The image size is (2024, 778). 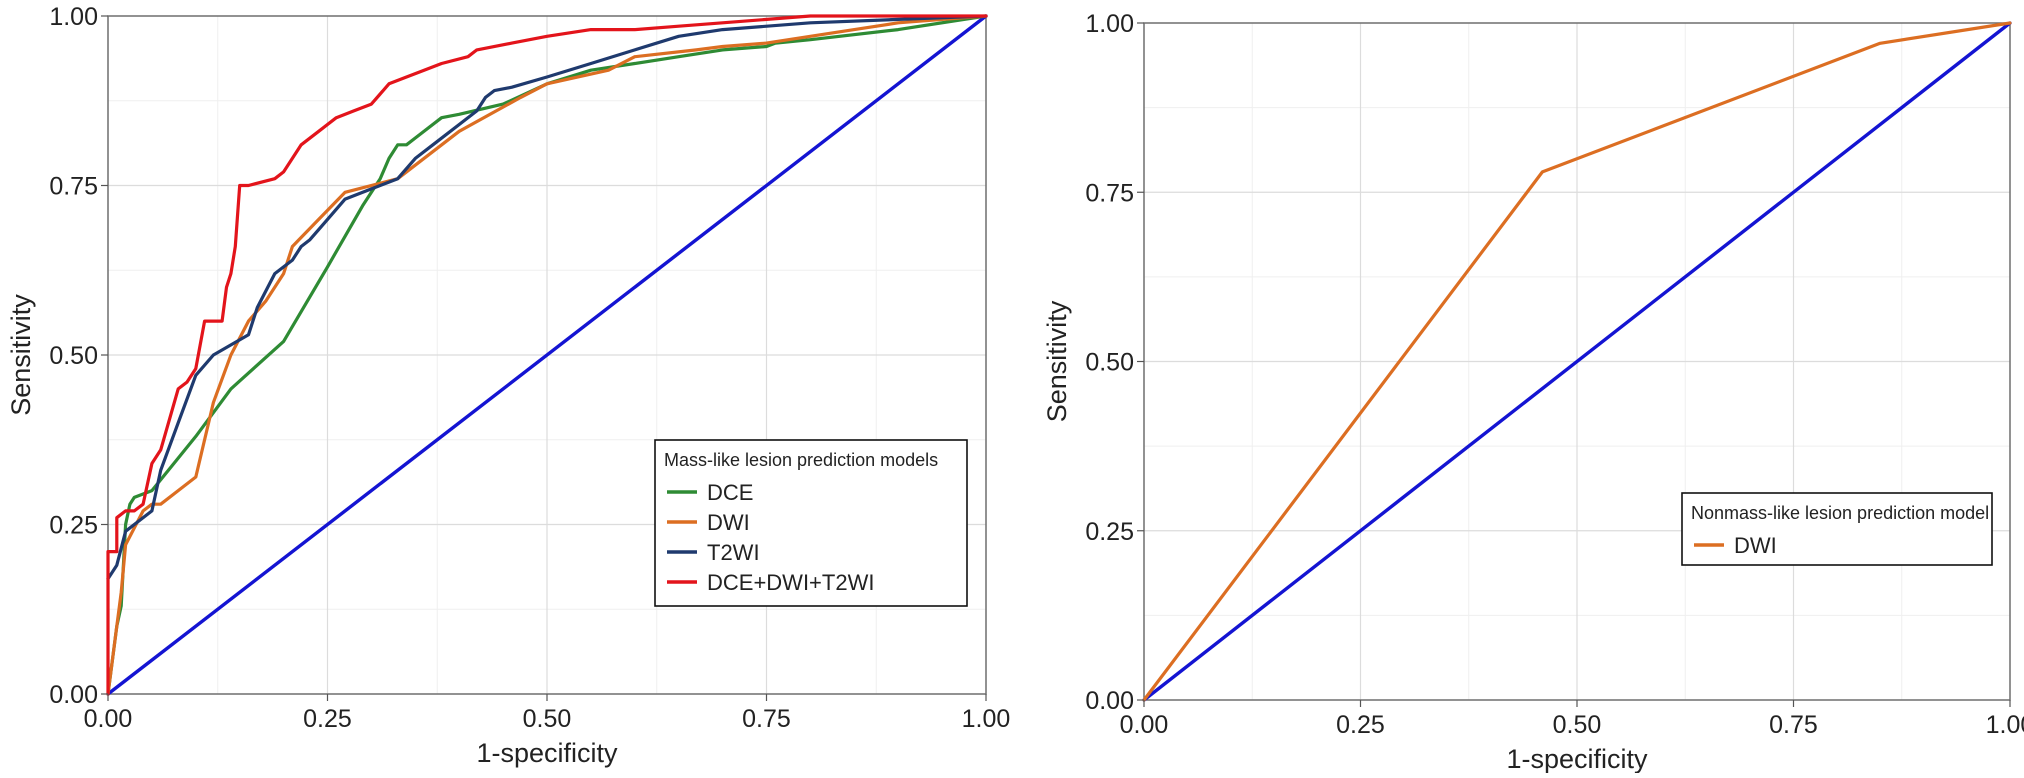 What do you see at coordinates (790, 582) in the screenshot?
I see `left-legend-label-dce-dwi-t2wi: DCE+DWI+T2WI` at bounding box center [790, 582].